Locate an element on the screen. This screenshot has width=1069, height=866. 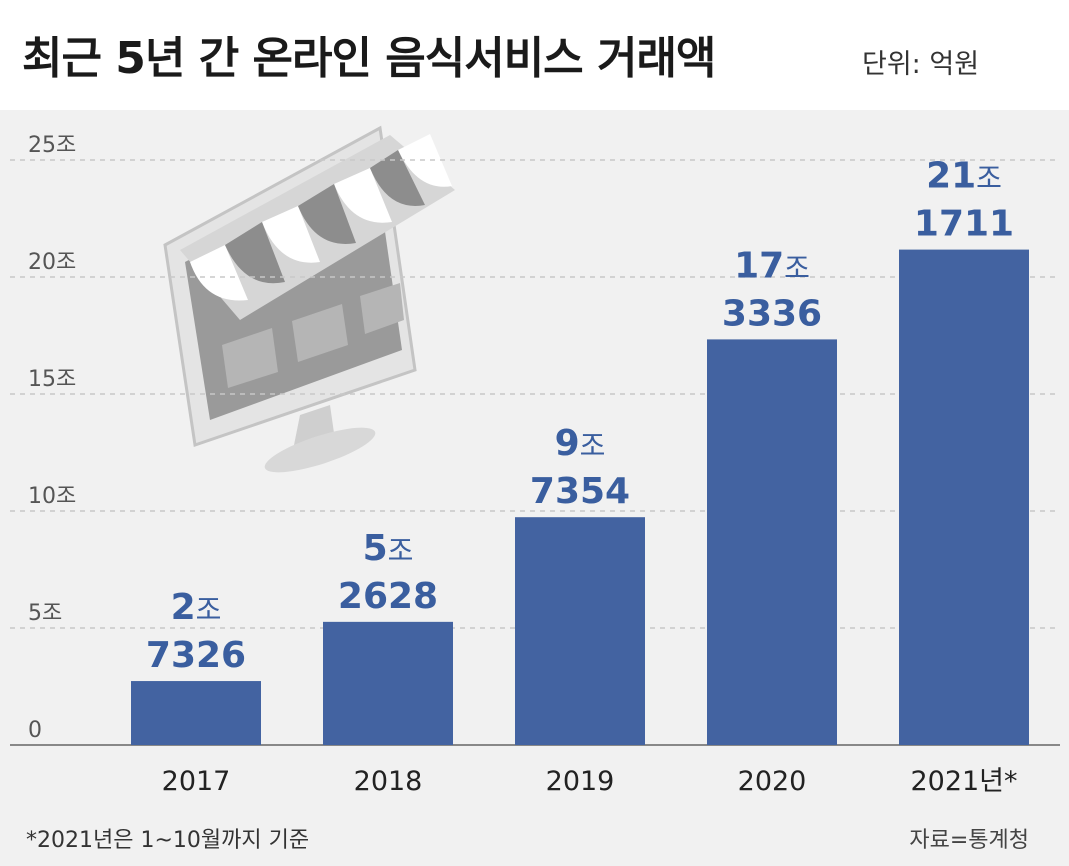
value-label-top: 21조 is located at coordinates (964, 176).